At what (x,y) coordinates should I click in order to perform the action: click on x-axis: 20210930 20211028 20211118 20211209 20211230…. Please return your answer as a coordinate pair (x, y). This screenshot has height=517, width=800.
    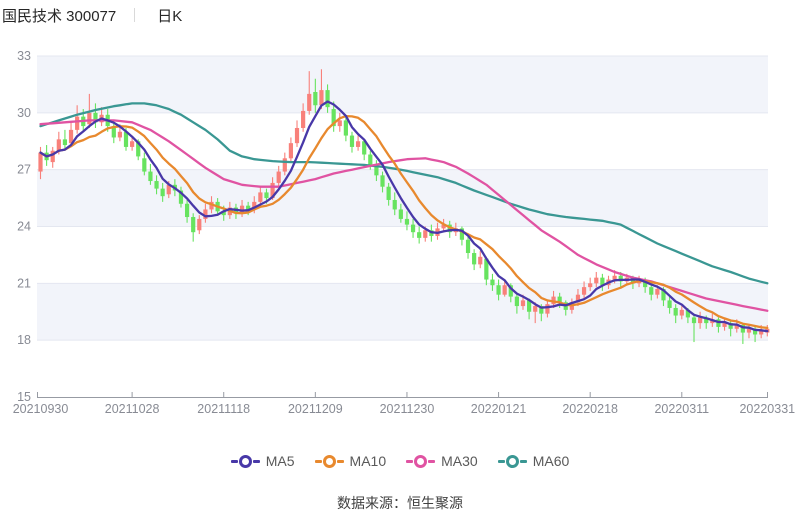
    Looking at the image, I should click on (404, 404).